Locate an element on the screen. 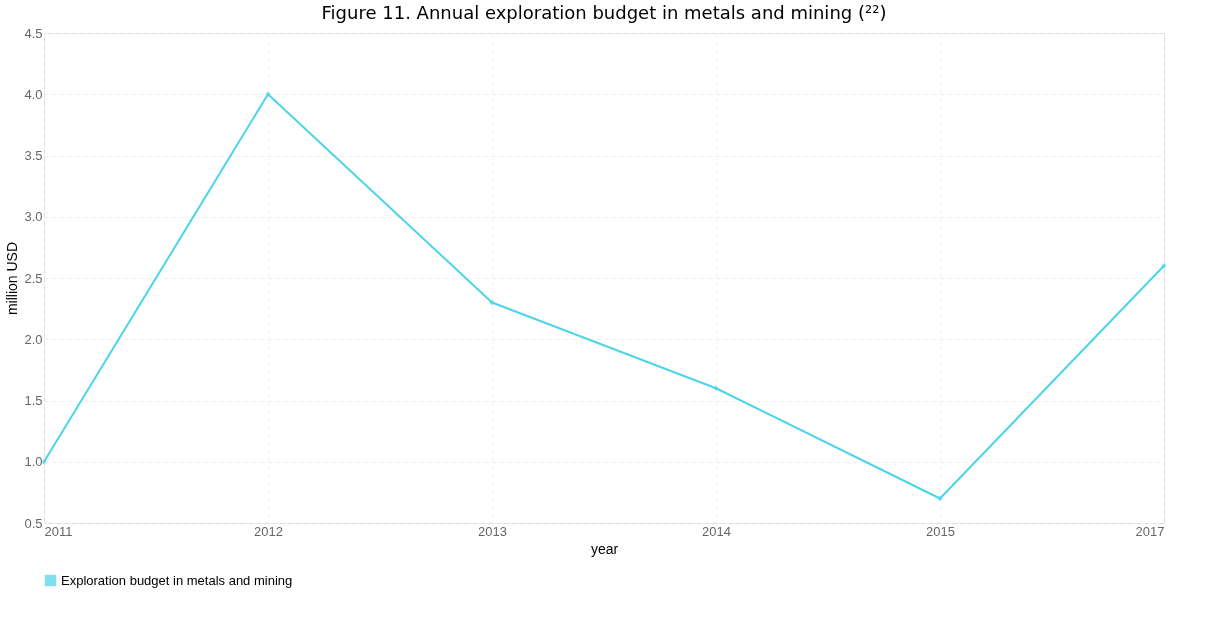 The width and height of the screenshot is (1218, 629). legend-label: Exploration budget in metals and mining is located at coordinates (177, 580).